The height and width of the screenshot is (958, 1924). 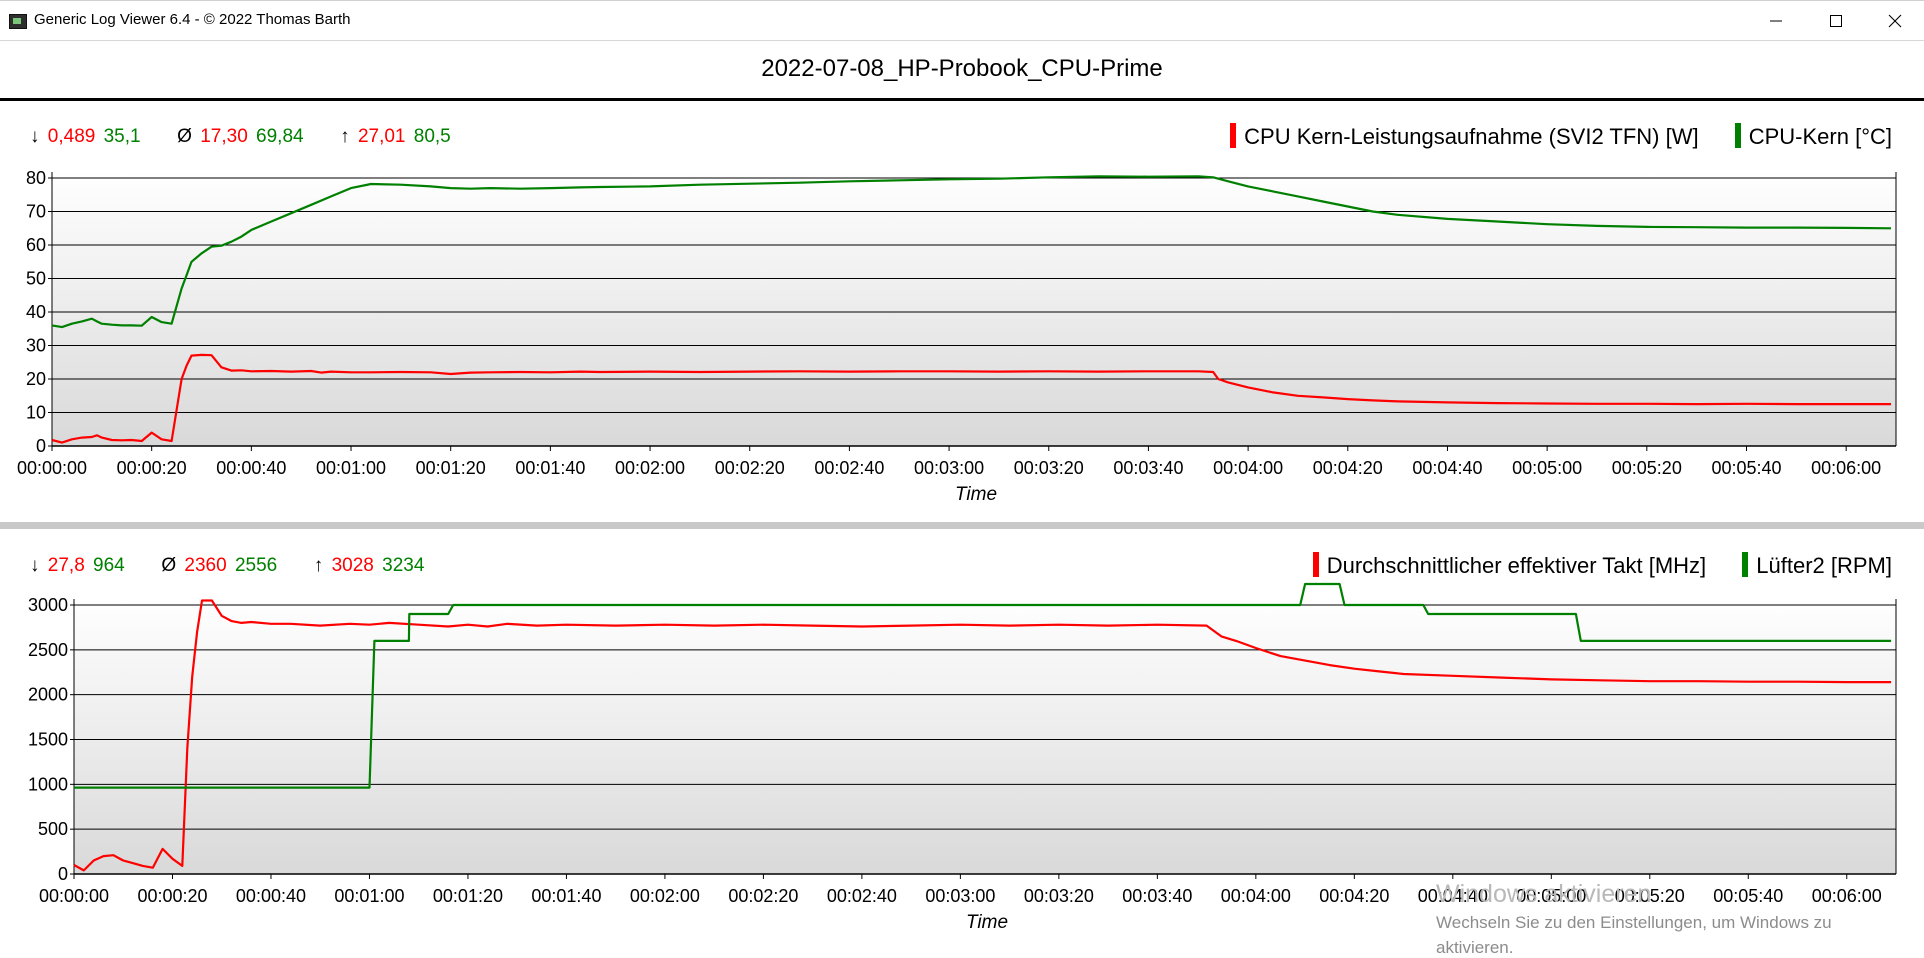 I want to click on legend-label: CPU-Kern [°C], so click(x=1820, y=136).